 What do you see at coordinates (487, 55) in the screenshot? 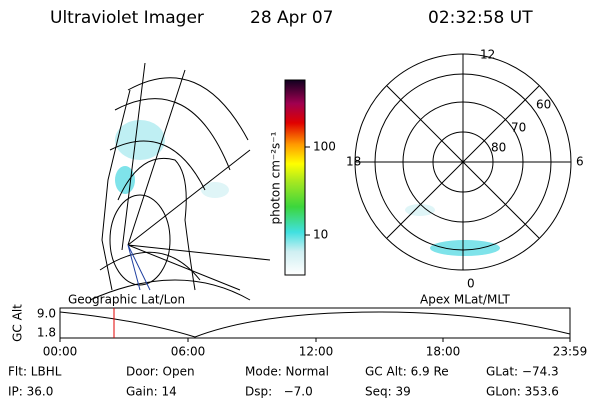
I see `hour-label: 12` at bounding box center [487, 55].